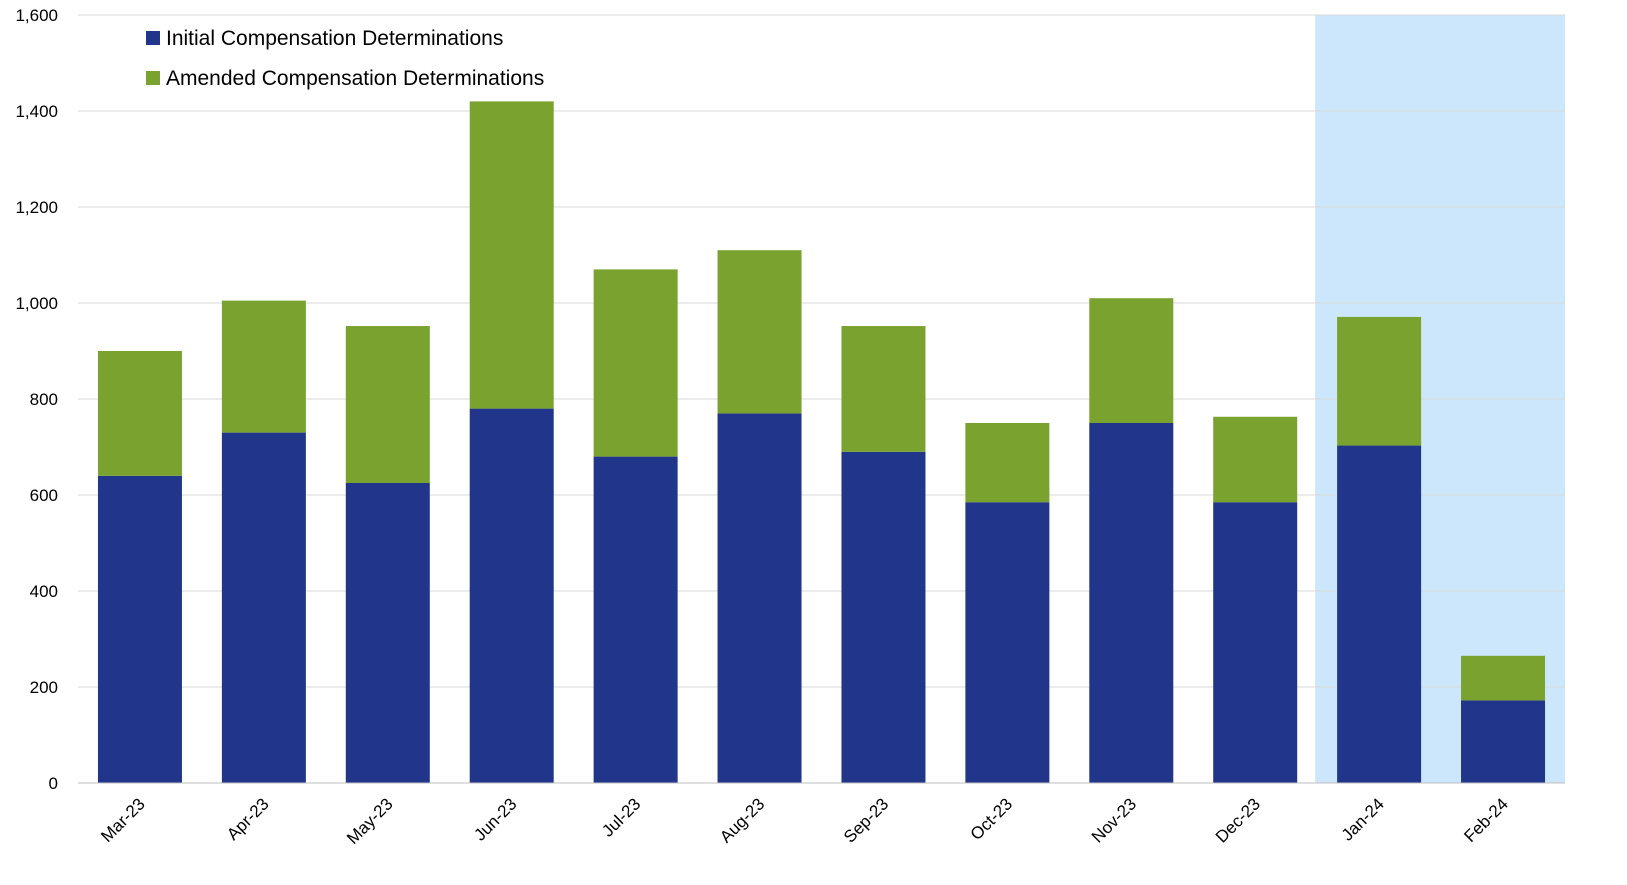 This screenshot has width=1627, height=885. Describe the element at coordinates (1486, 820) in the screenshot. I see `x-tick-label: Feb-24` at that location.